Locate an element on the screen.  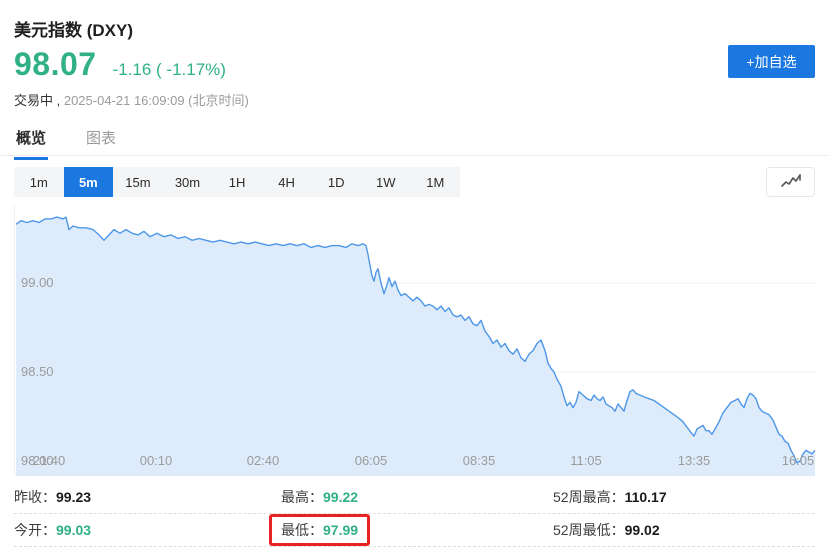
x-axis-label: 02:40 is located at coordinates (263, 460).